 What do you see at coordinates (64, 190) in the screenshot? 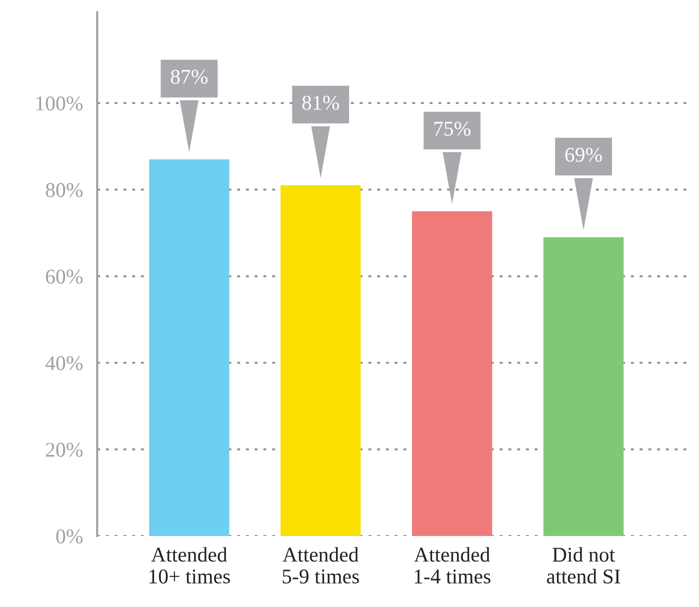
I see `y-tick-label: 80%` at bounding box center [64, 190].